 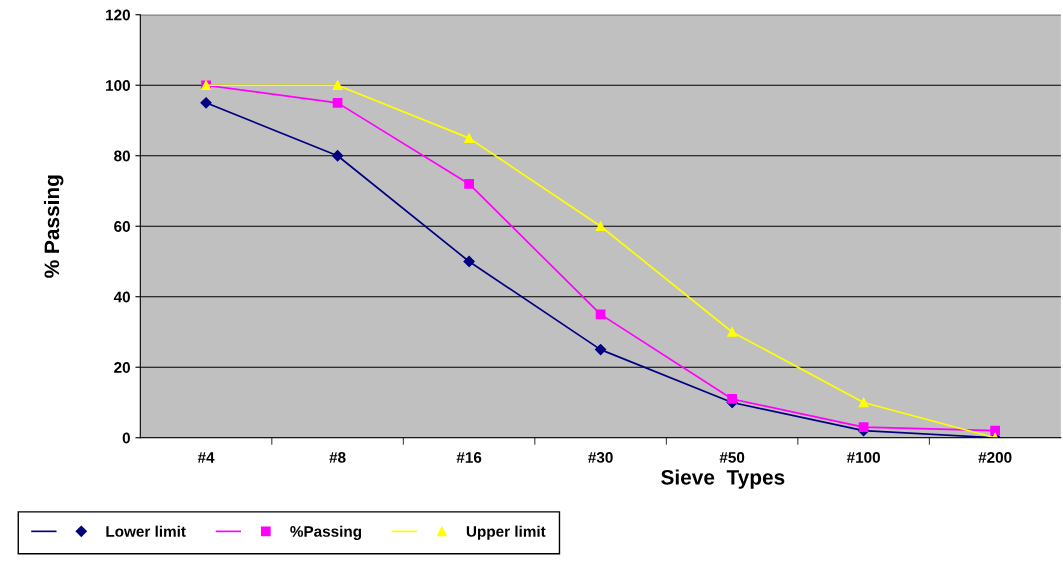 What do you see at coordinates (206, 457) in the screenshot?
I see `x-tick-label: #4` at bounding box center [206, 457].